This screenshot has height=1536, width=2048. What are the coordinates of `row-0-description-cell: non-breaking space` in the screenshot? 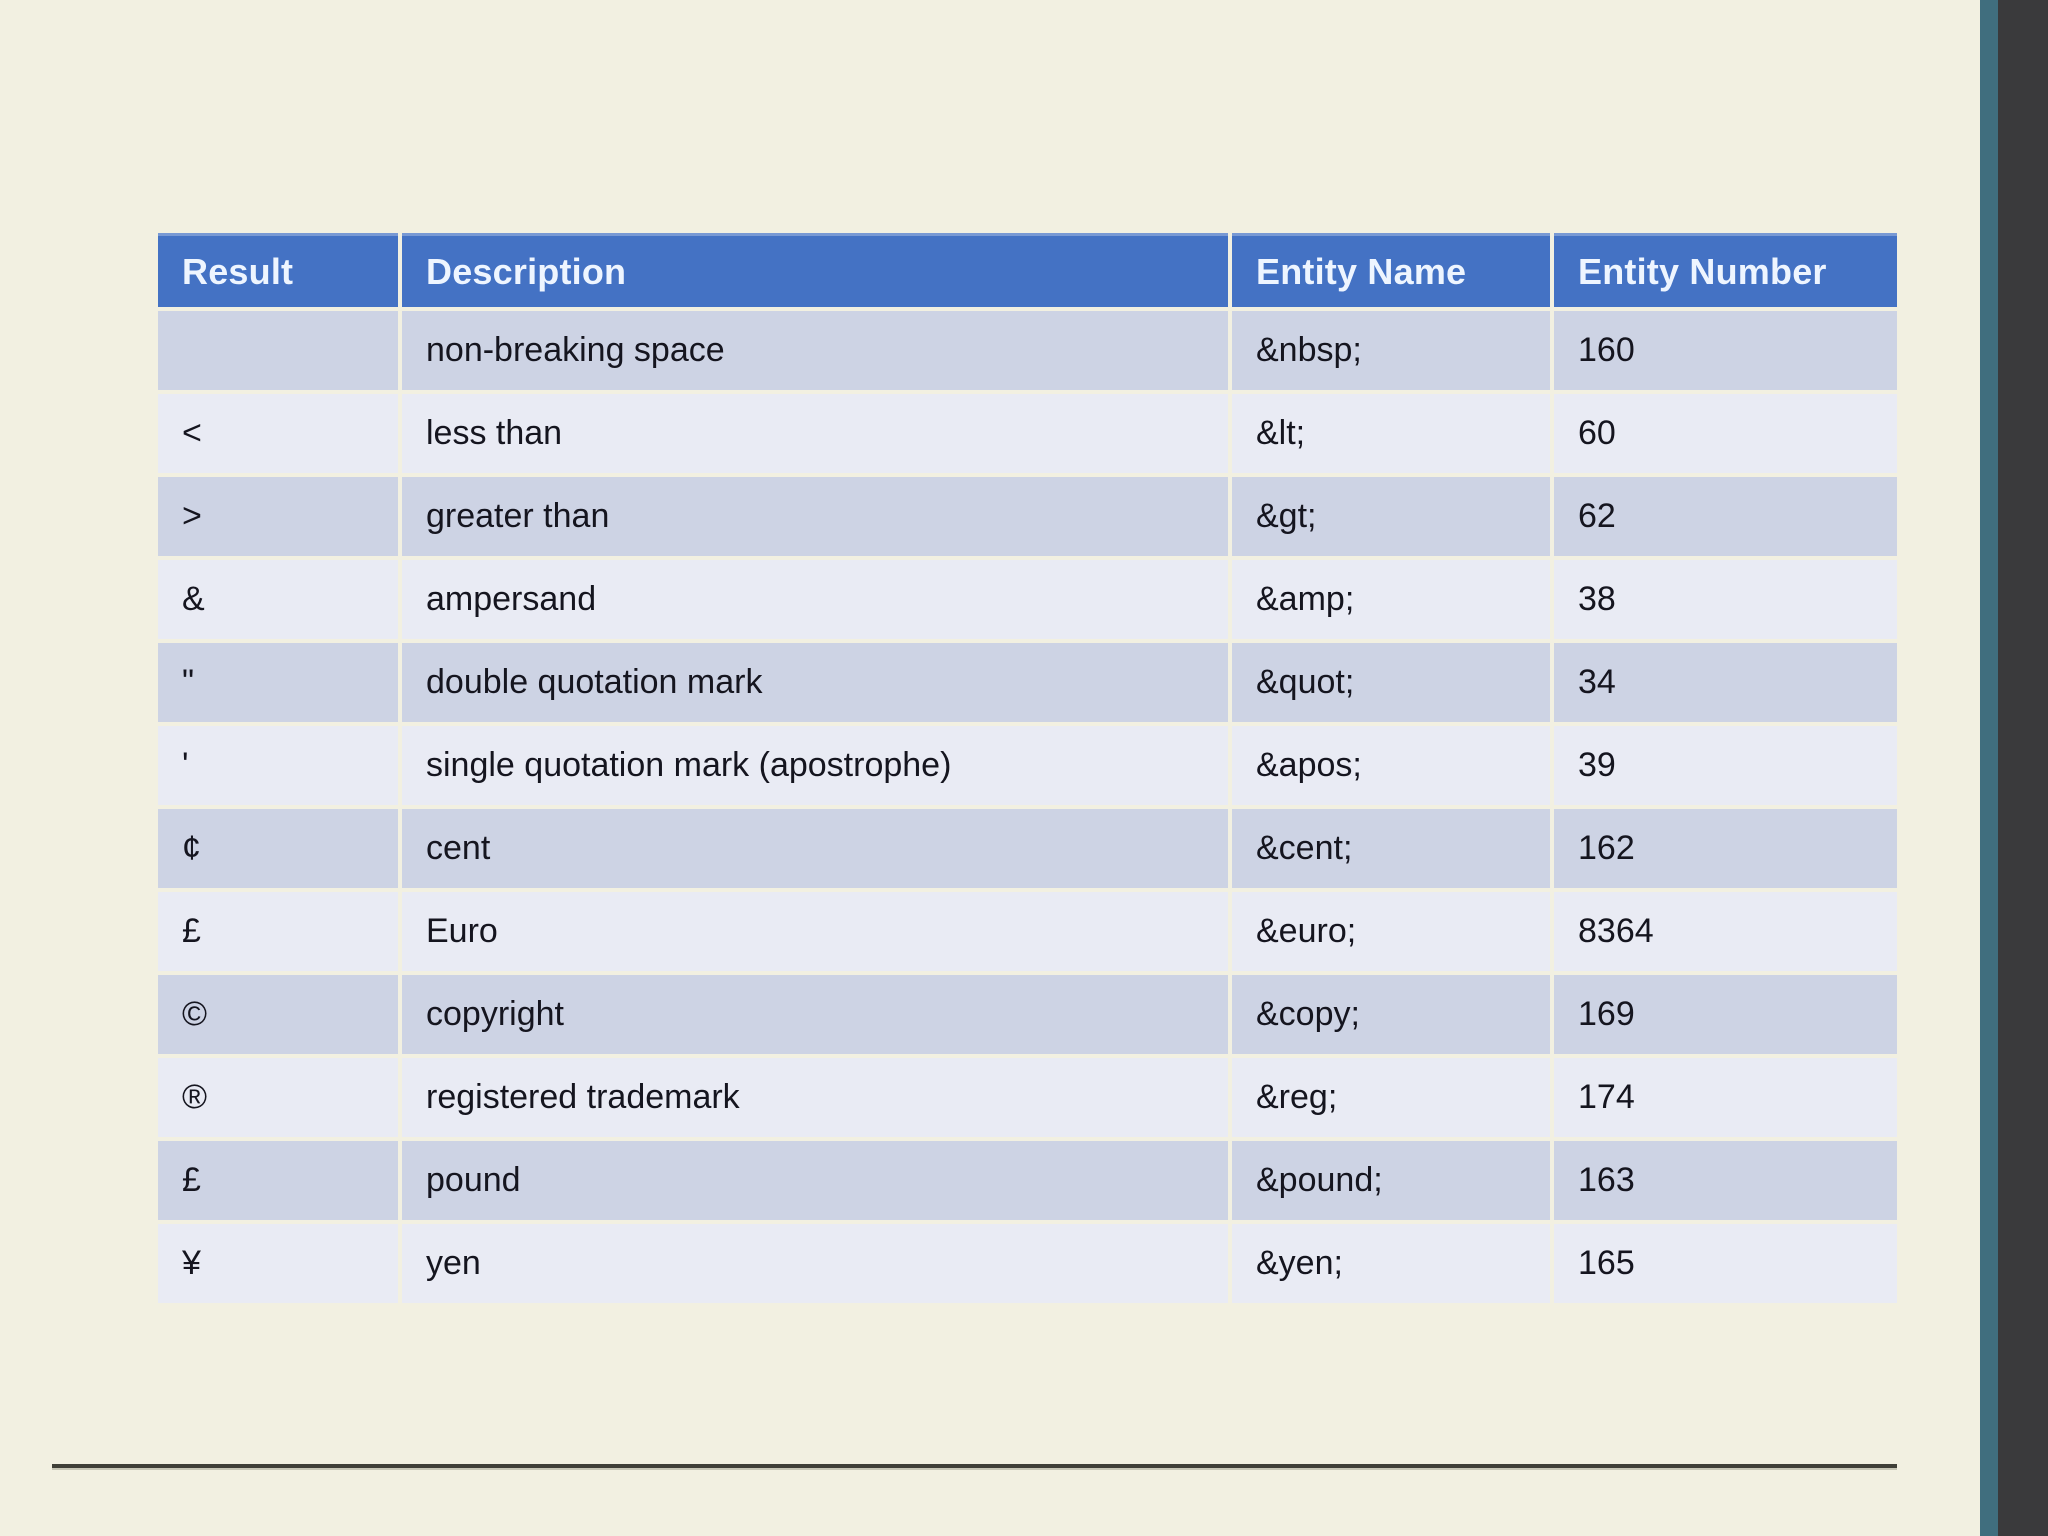 It's located at (815, 350).